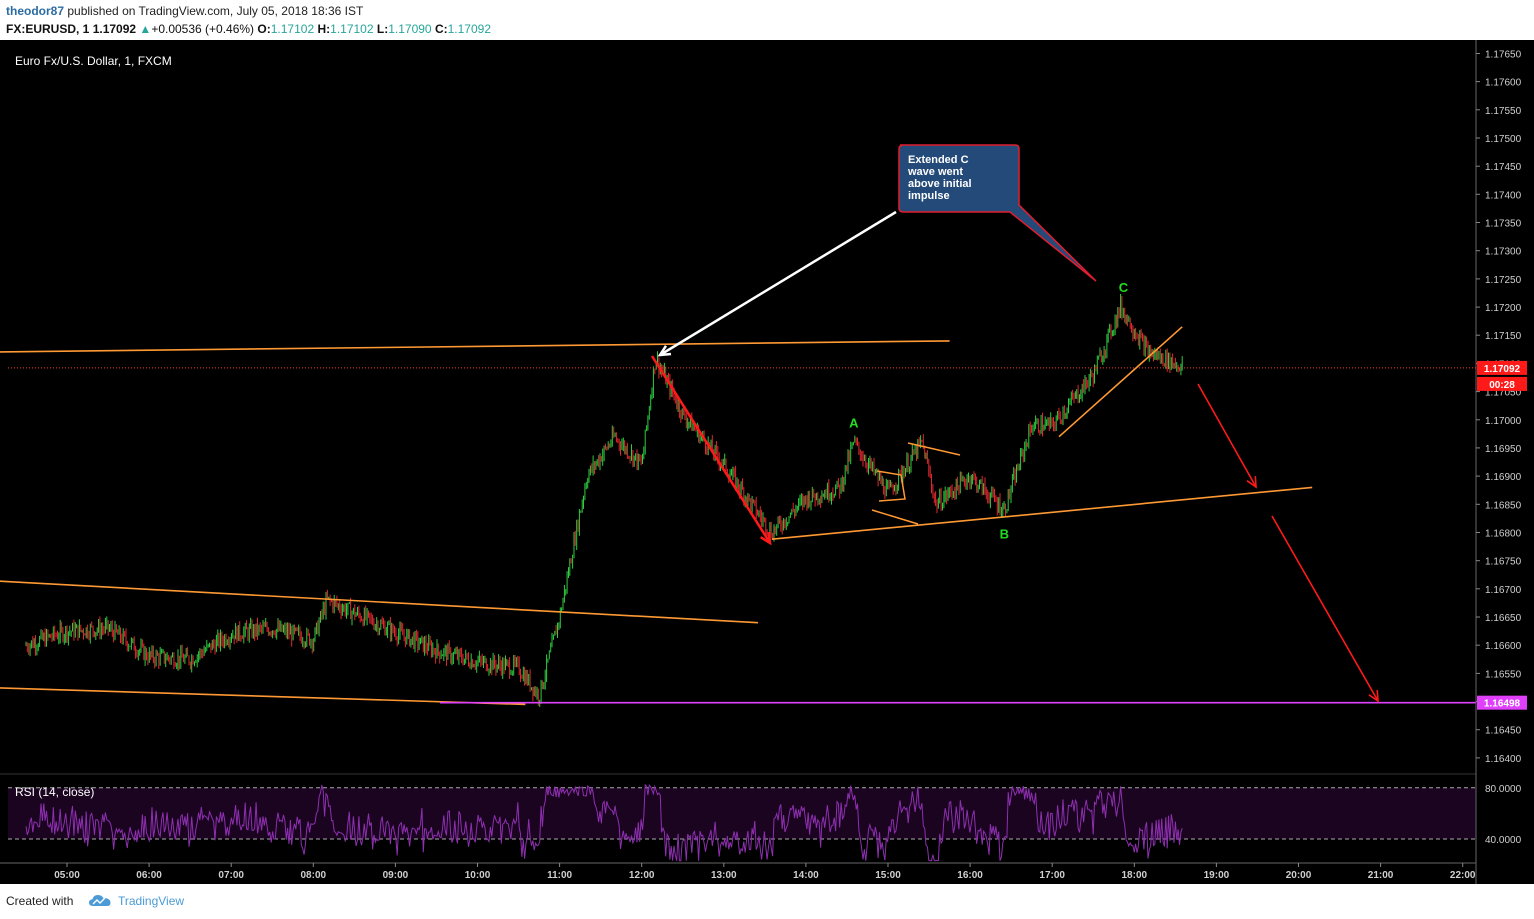 The image size is (1534, 919). Describe the element at coordinates (664, 351) in the screenshot. I see `callout-arrow-head` at that location.